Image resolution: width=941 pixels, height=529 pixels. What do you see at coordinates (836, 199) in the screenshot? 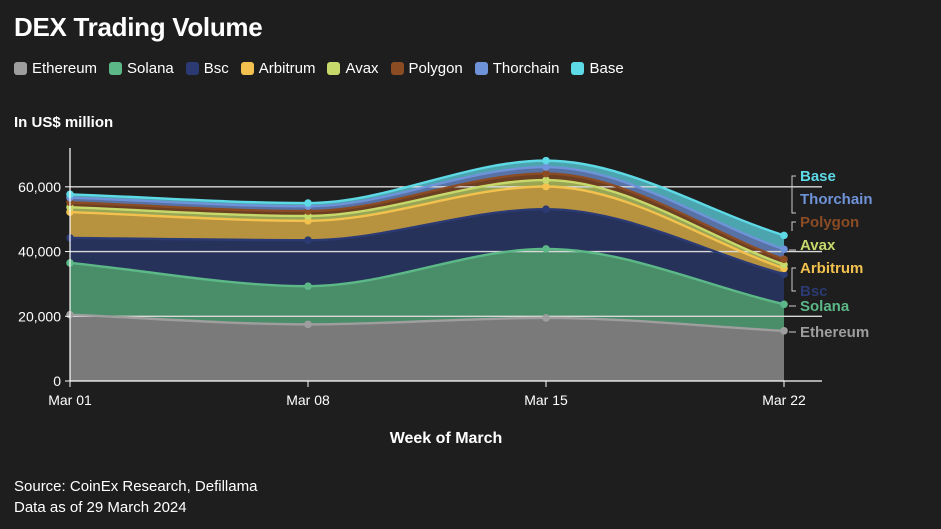
I see `end-label-thorchain: Thorchain` at bounding box center [836, 199].